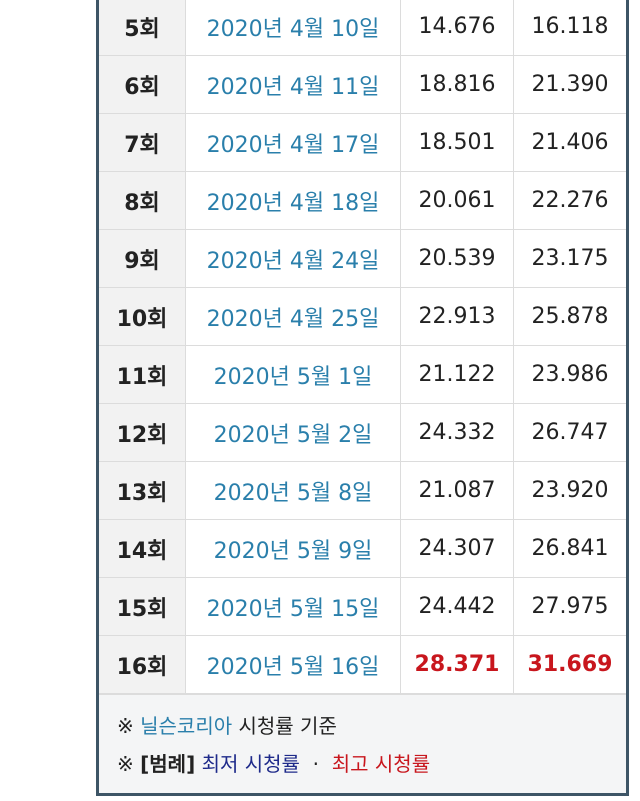 This screenshot has height=801, width=640. What do you see at coordinates (457, 316) in the screenshot?
I see `rating-value-1: 22.913` at bounding box center [457, 316].